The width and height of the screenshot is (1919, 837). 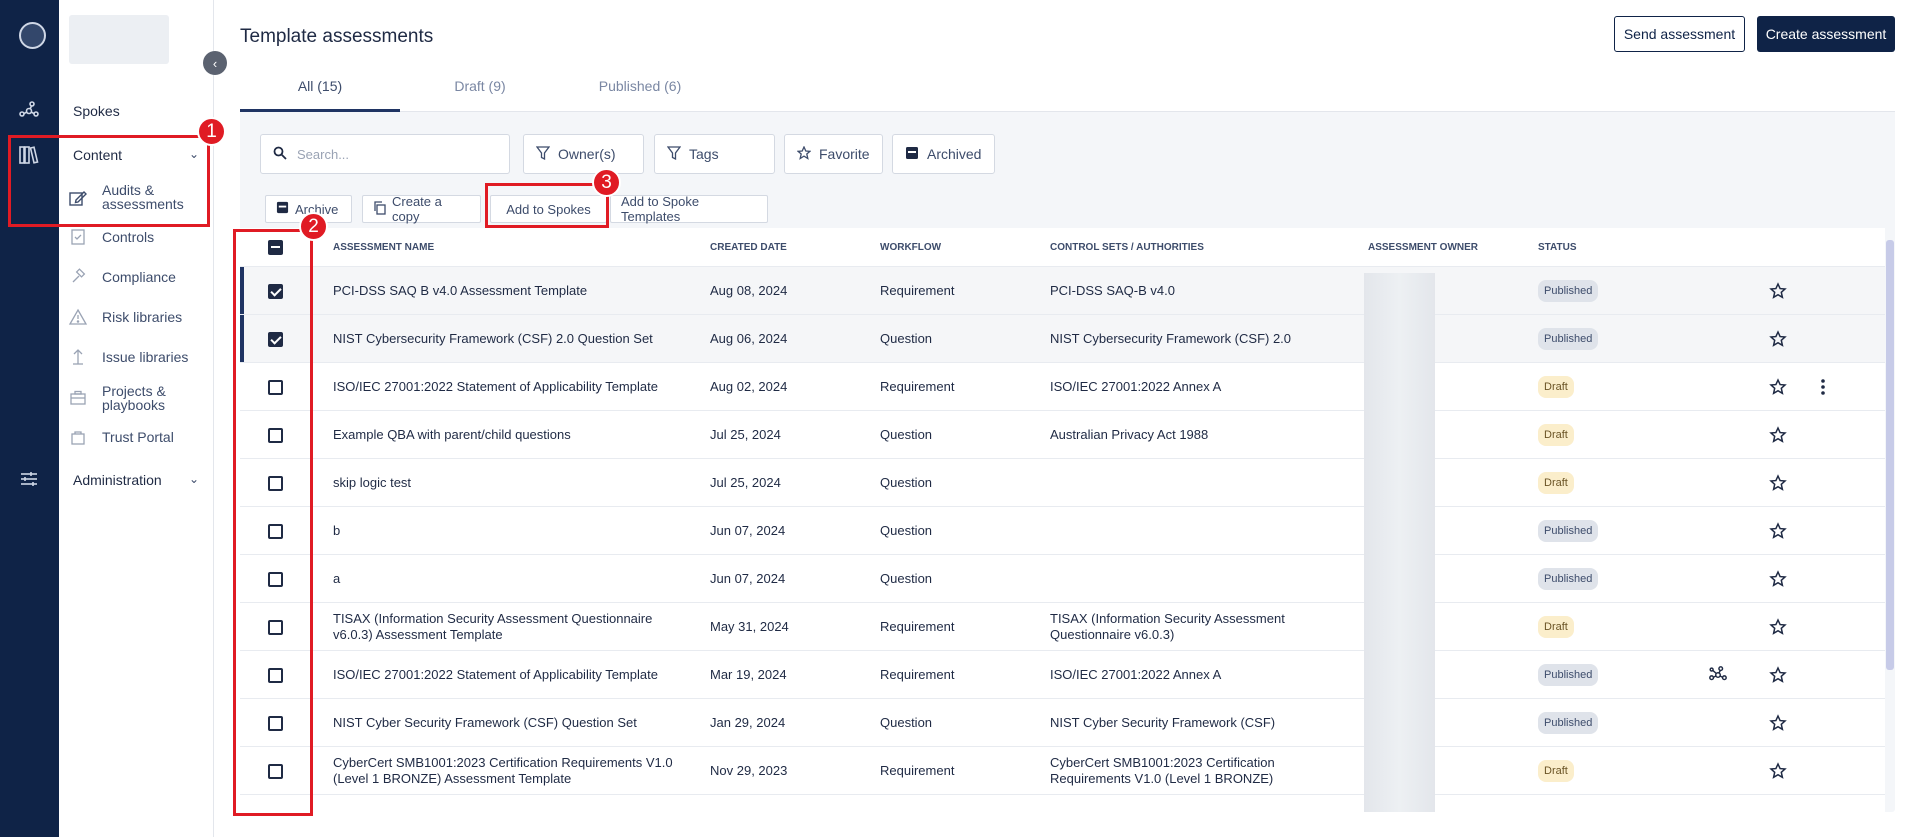 I want to click on table-row: a Jun 07, 2024 Question Published, so click(x=1062, y=578).